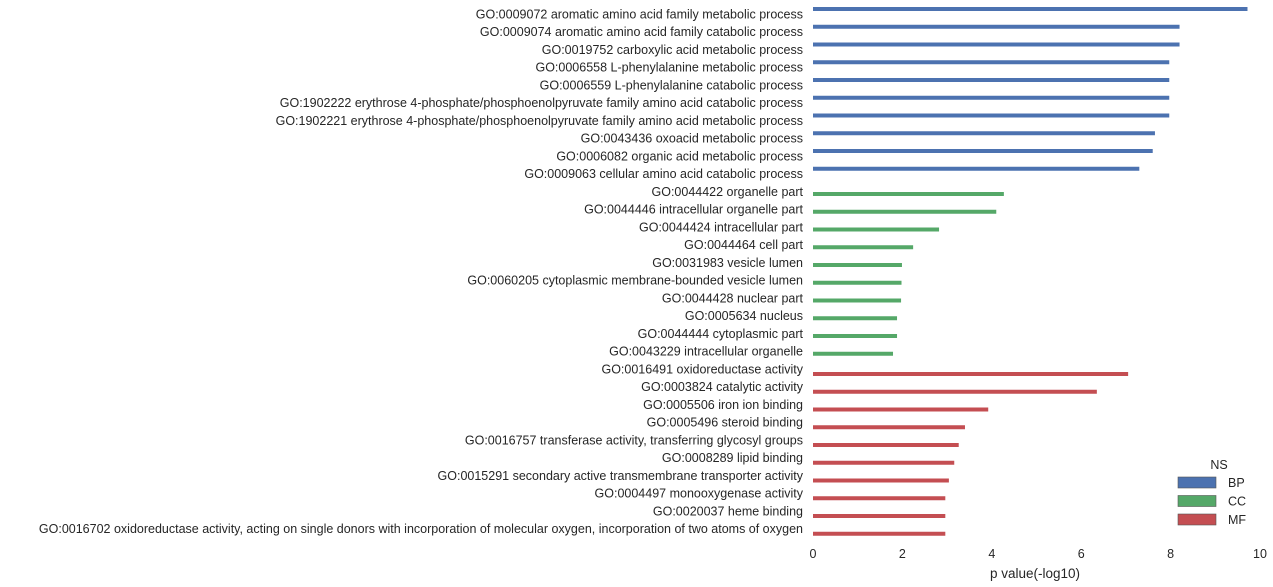  What do you see at coordinates (725, 423) in the screenshot?
I see `category-label: GO:0005496 steroid binding` at bounding box center [725, 423].